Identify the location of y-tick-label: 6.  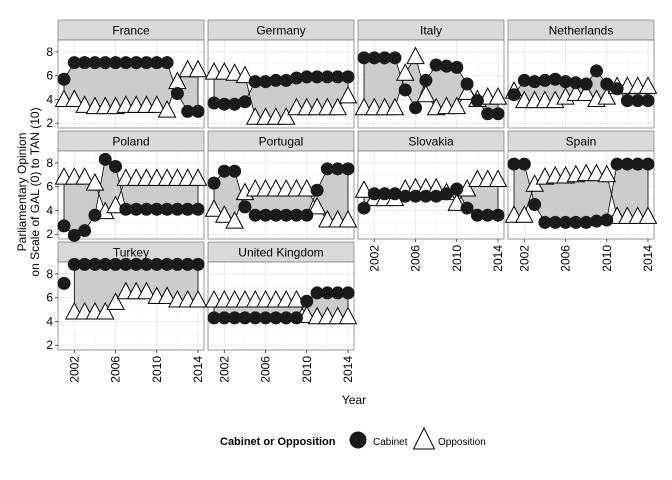
(49, 298).